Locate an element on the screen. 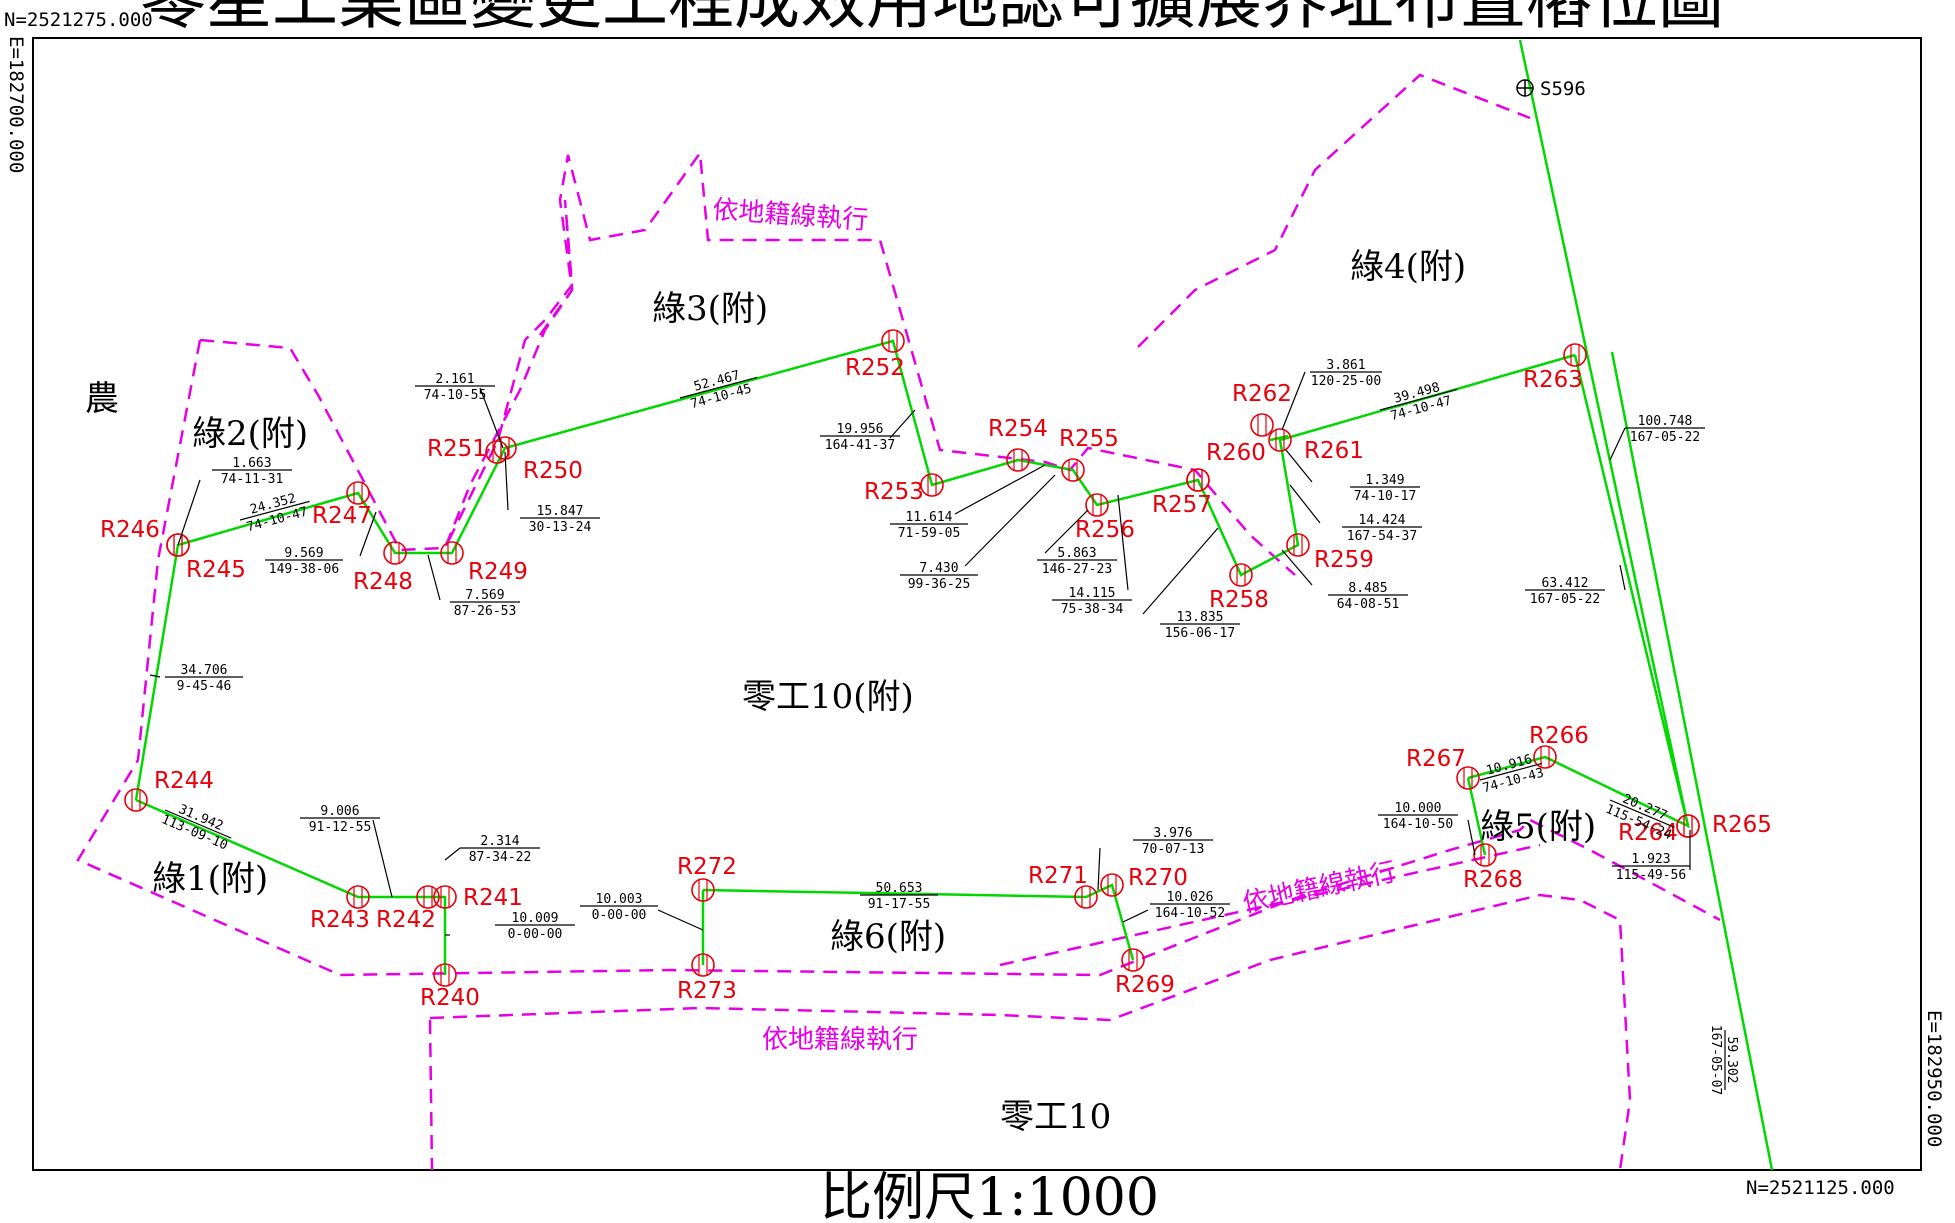 This screenshot has width=1955, height=1223. station-r248: R248 is located at coordinates (383, 568).